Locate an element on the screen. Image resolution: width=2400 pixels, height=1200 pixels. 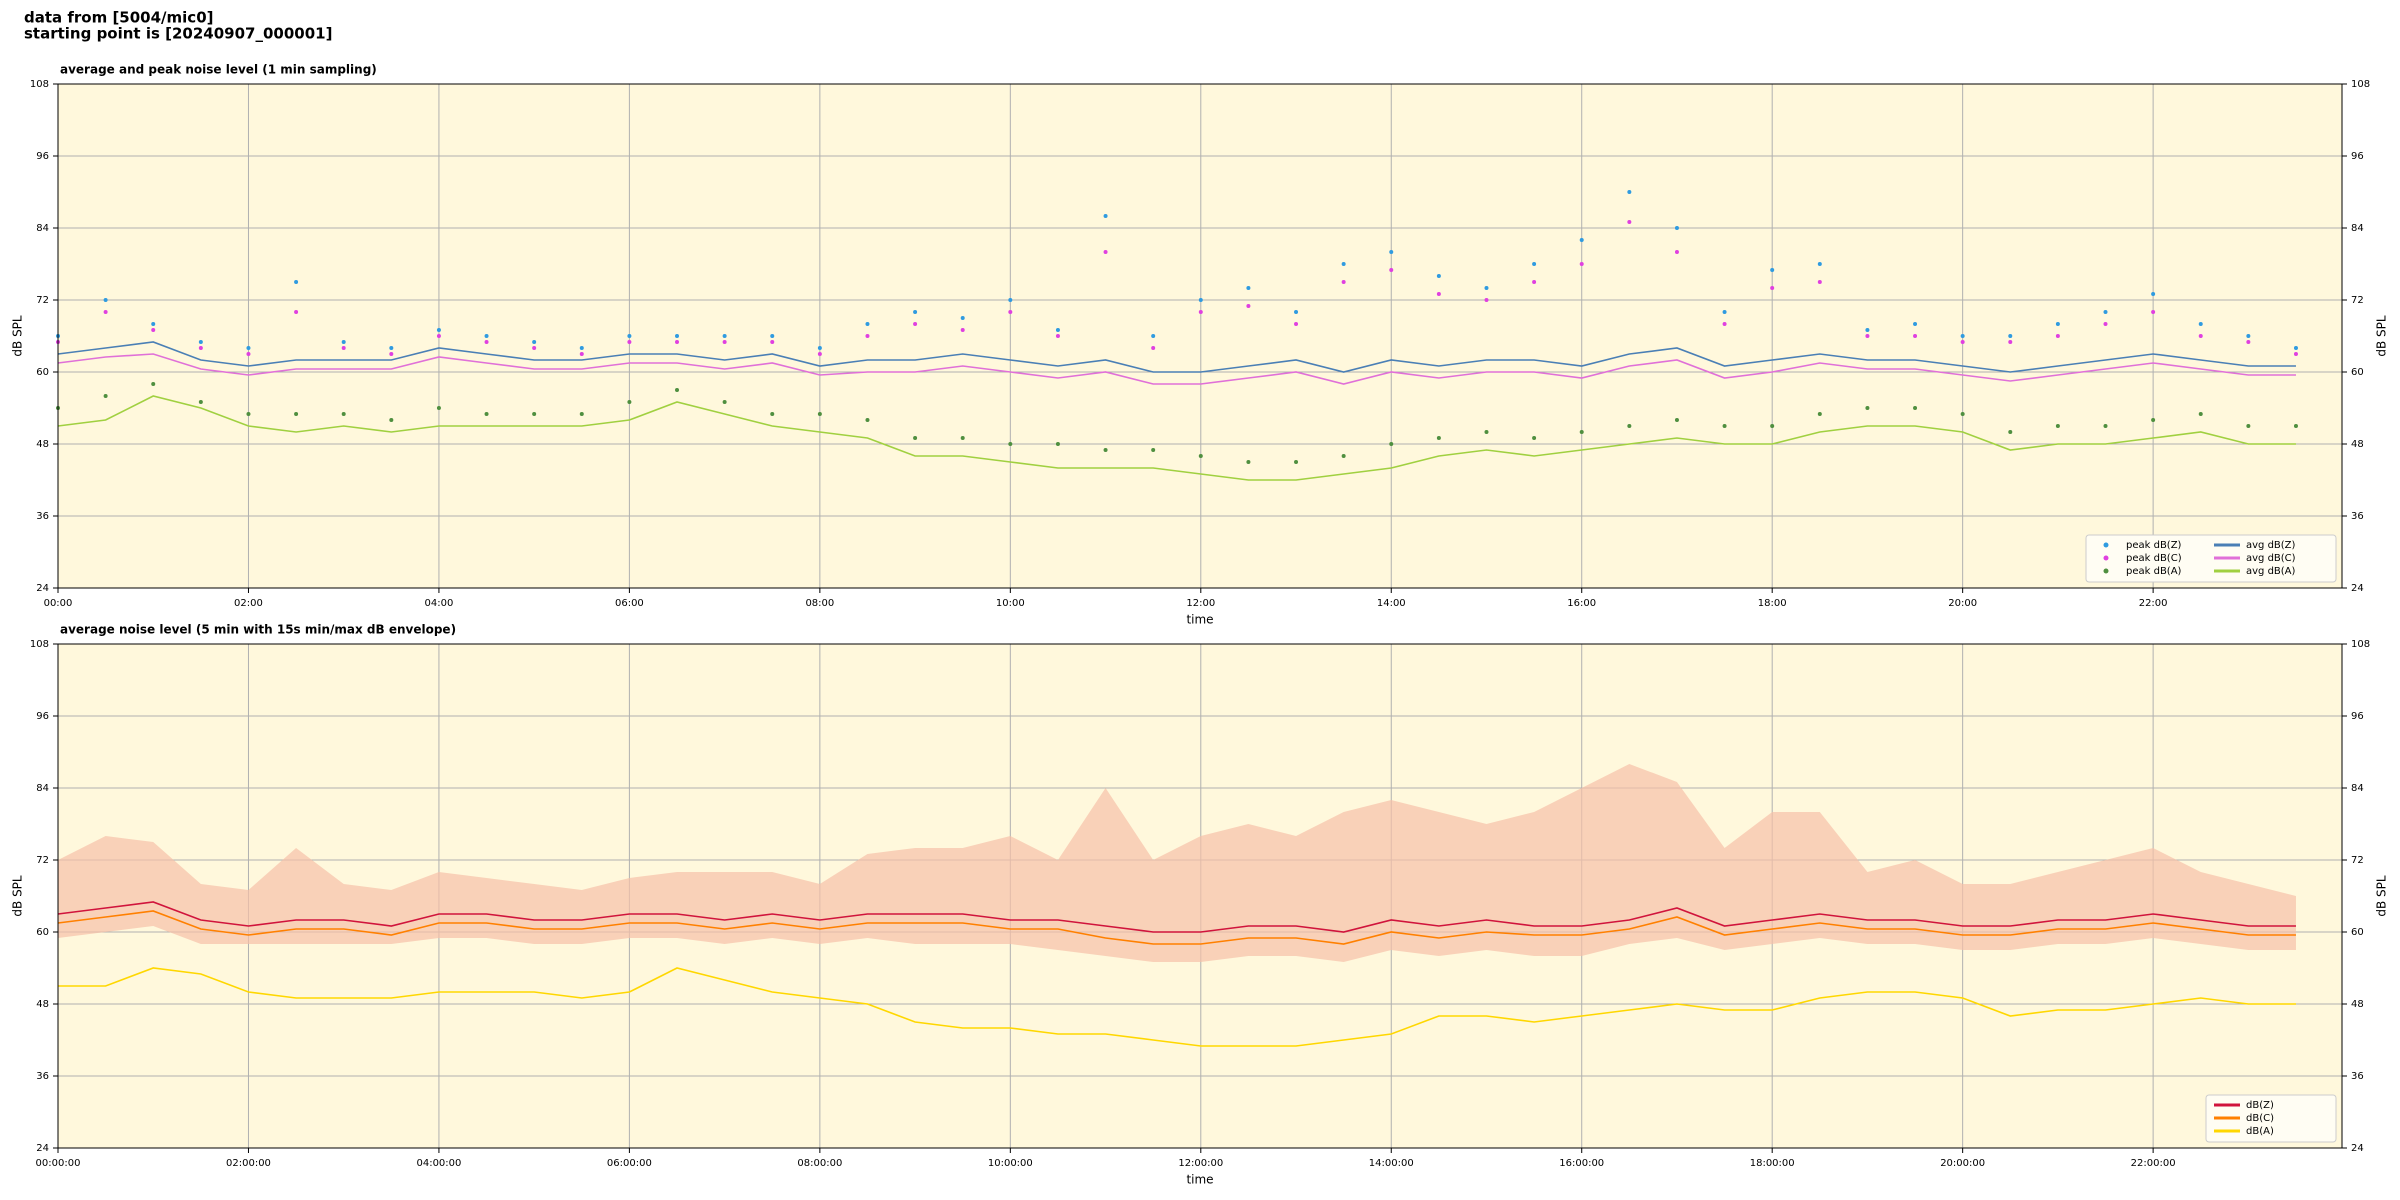
y-tick-label: 72 is located at coordinates (2357, 300).